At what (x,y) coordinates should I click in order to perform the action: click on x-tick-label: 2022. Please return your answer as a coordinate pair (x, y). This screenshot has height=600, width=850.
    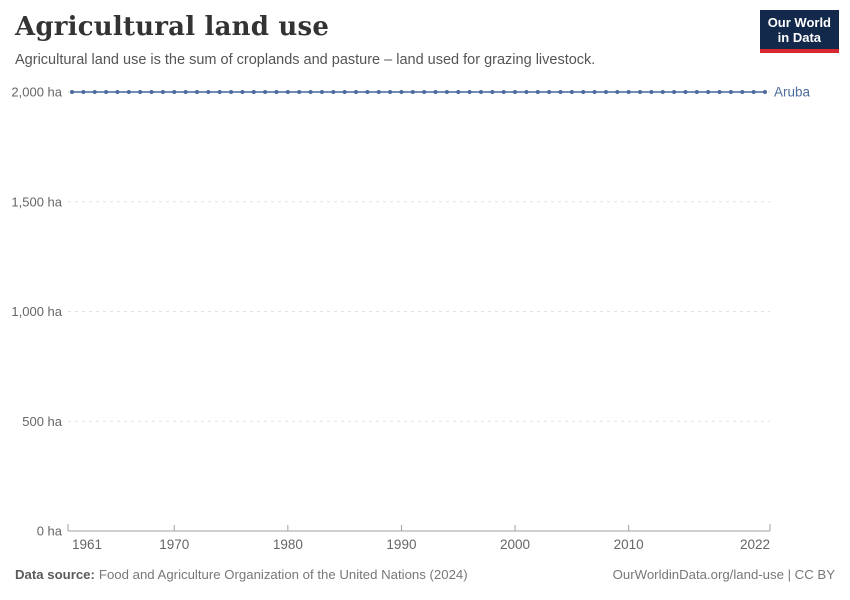
    Looking at the image, I should click on (755, 544).